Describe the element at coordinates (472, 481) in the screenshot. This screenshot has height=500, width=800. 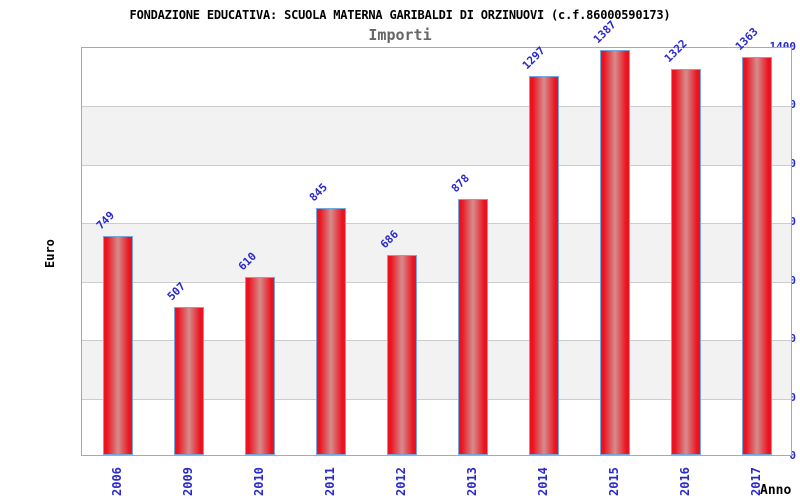
I see `x-tick-label: 2013` at that location.